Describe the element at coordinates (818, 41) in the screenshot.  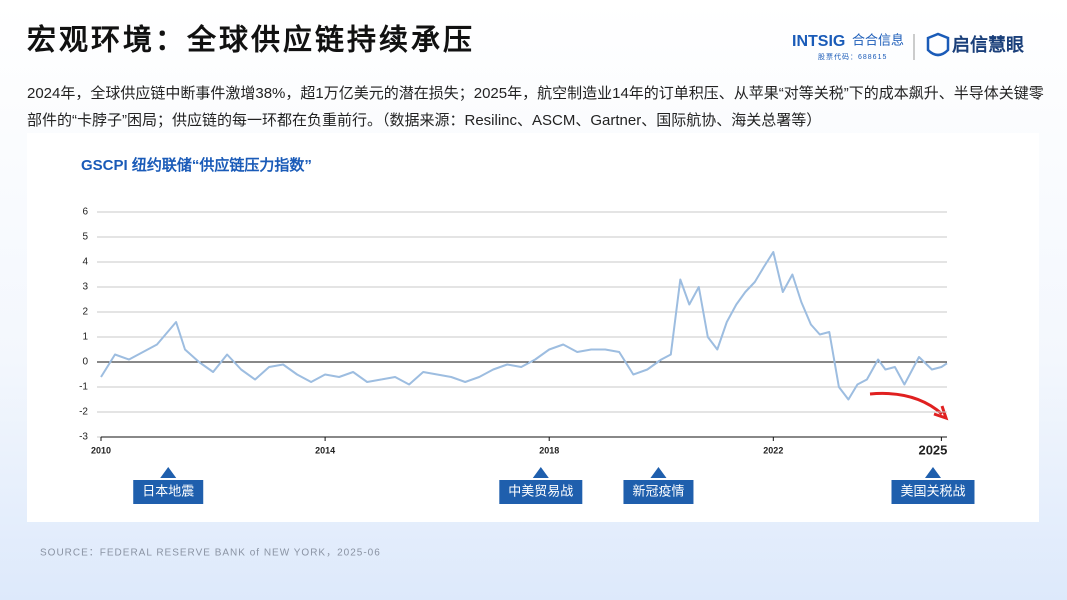
I see `brand: INTSIG` at that location.